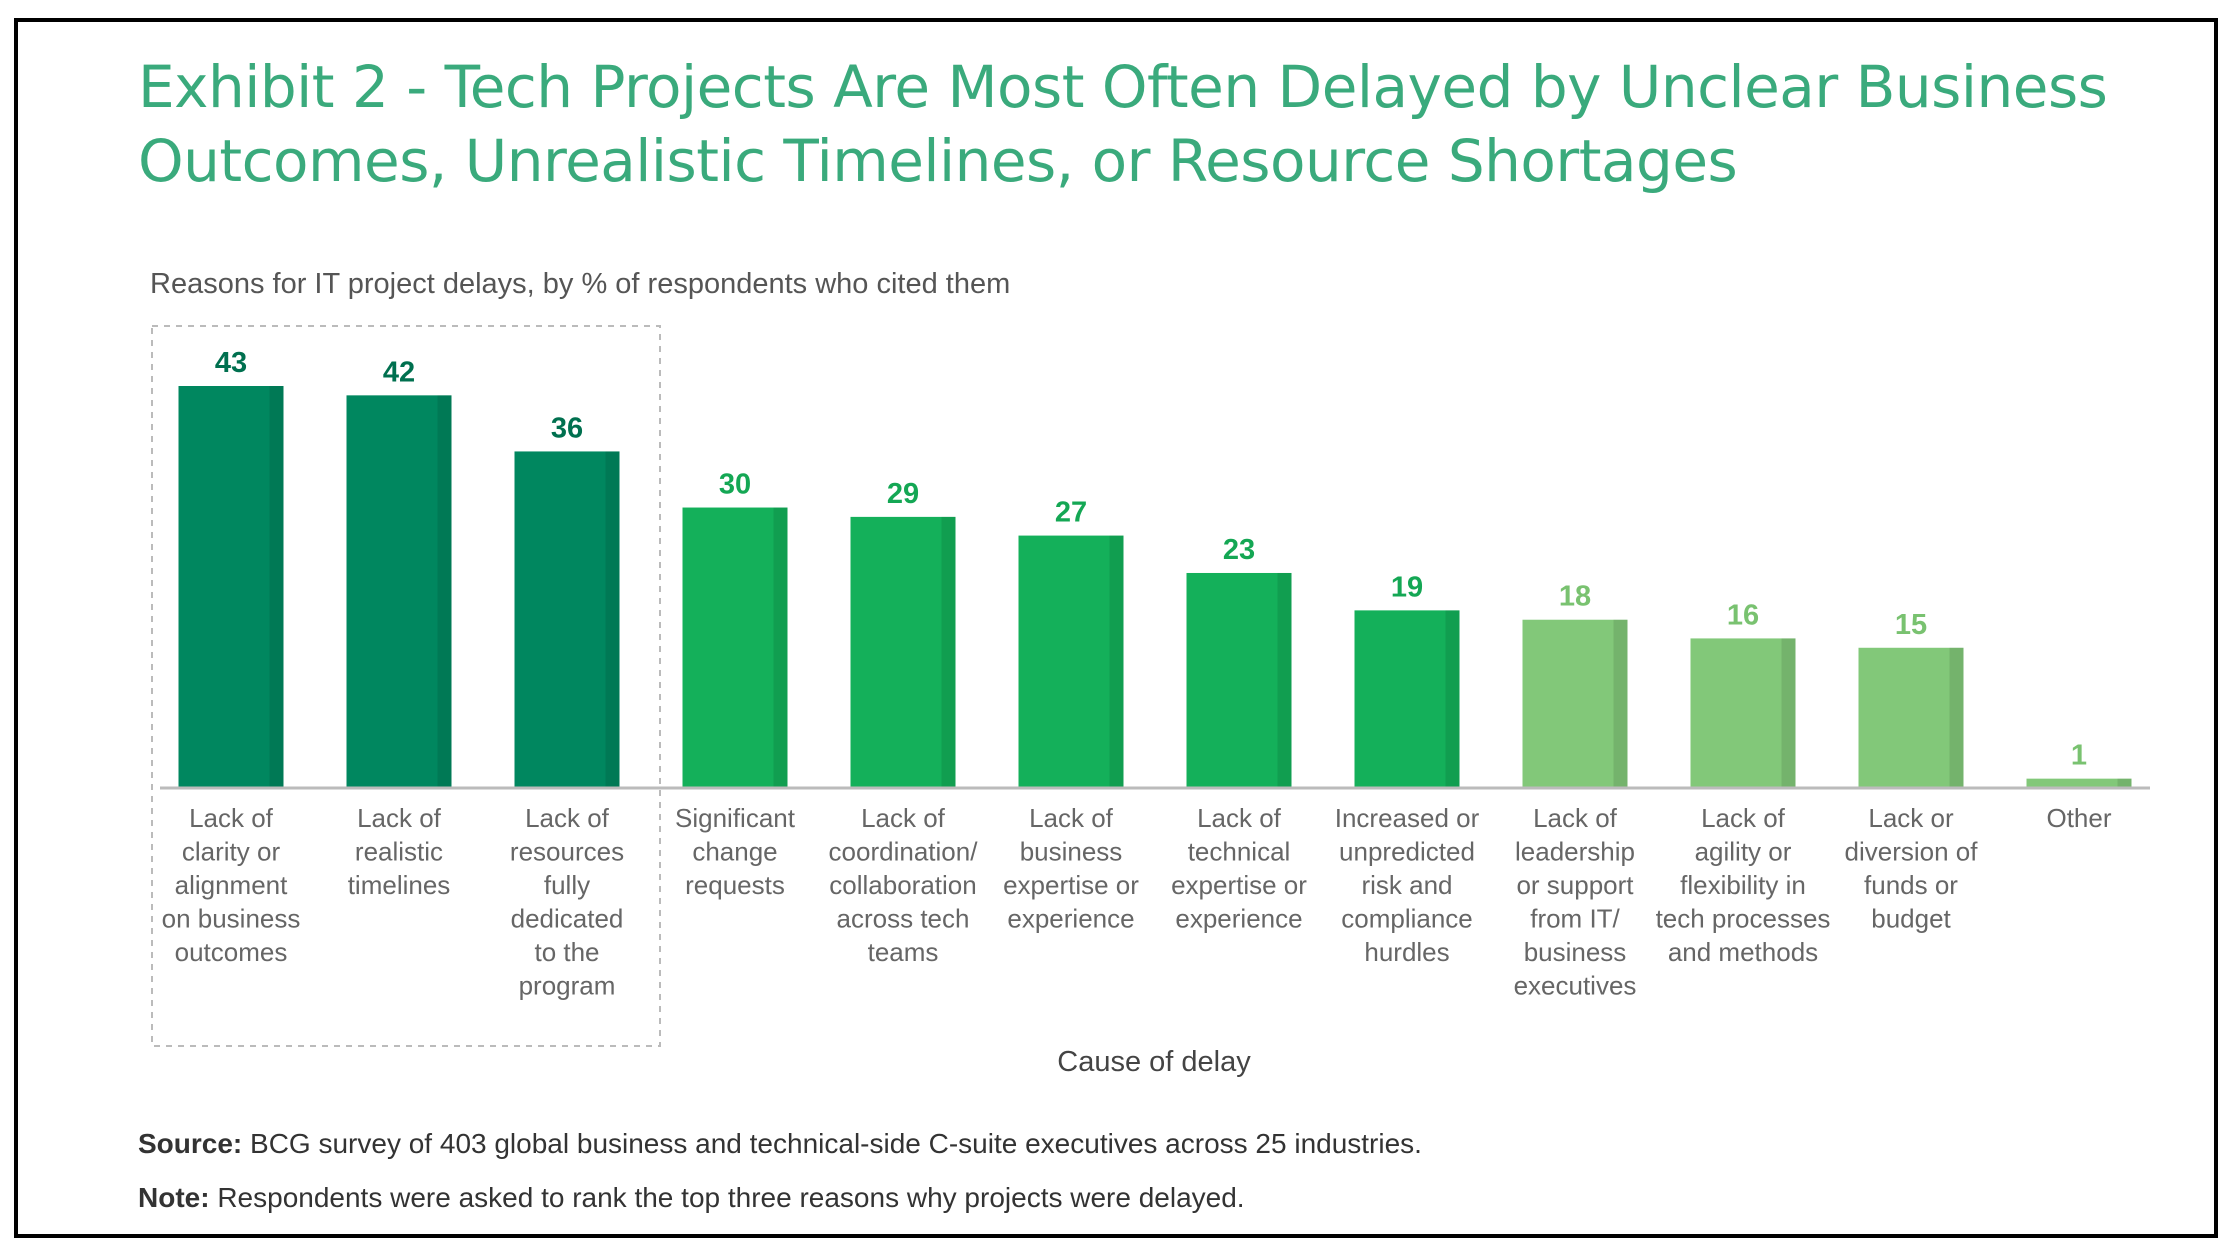 Image resolution: width=2240 pixels, height=1260 pixels. I want to click on category-label: across tech, so click(903, 919).